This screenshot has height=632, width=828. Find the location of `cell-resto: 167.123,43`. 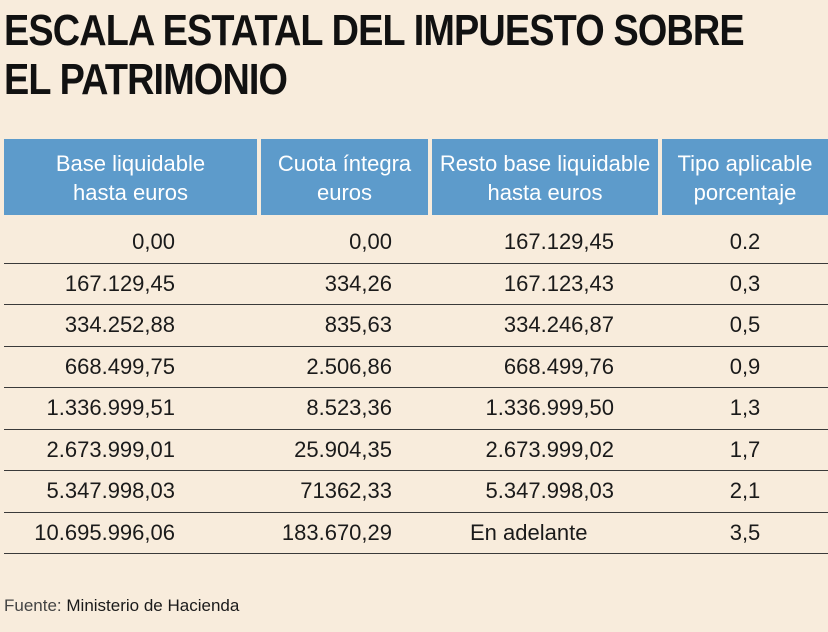

cell-resto: 167.123,43 is located at coordinates (558, 283).